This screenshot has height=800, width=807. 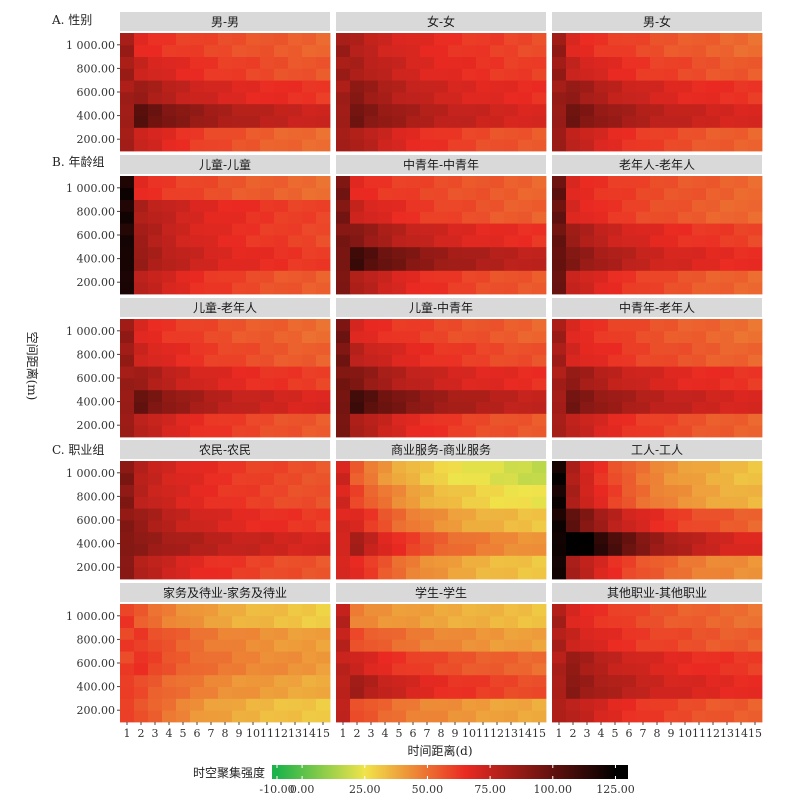 I want to click on heatmap-cells, so click(x=441, y=378).